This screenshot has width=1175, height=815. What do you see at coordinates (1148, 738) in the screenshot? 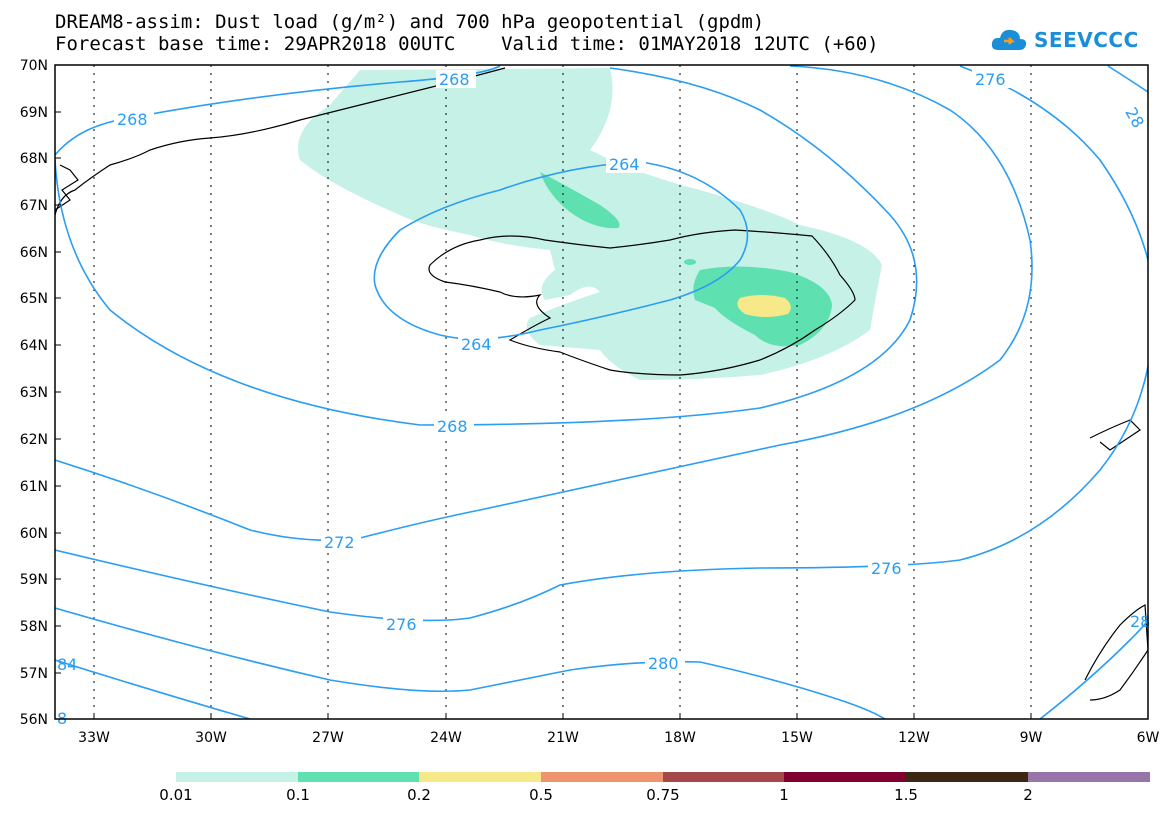
I see `lon-label: 6W` at bounding box center [1148, 738].